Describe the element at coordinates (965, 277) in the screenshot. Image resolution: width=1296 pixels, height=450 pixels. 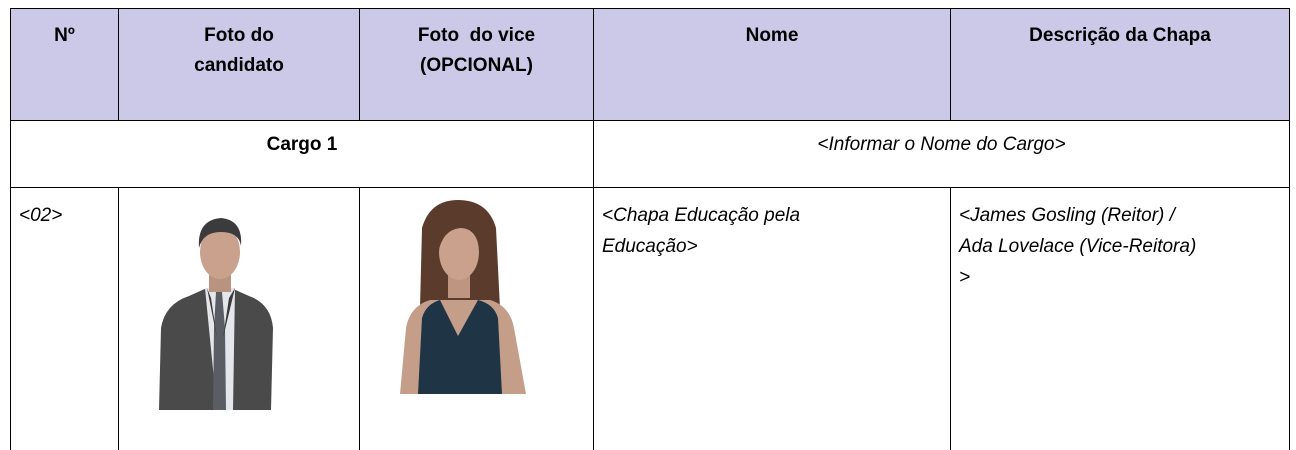
I see `description-text: >` at that location.